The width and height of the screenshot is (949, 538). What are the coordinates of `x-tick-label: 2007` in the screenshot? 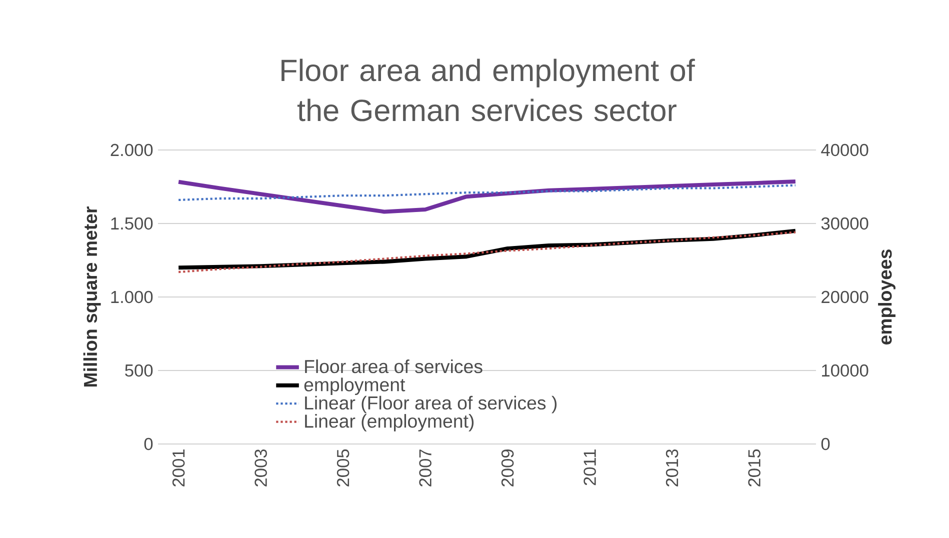 It's located at (425, 468).